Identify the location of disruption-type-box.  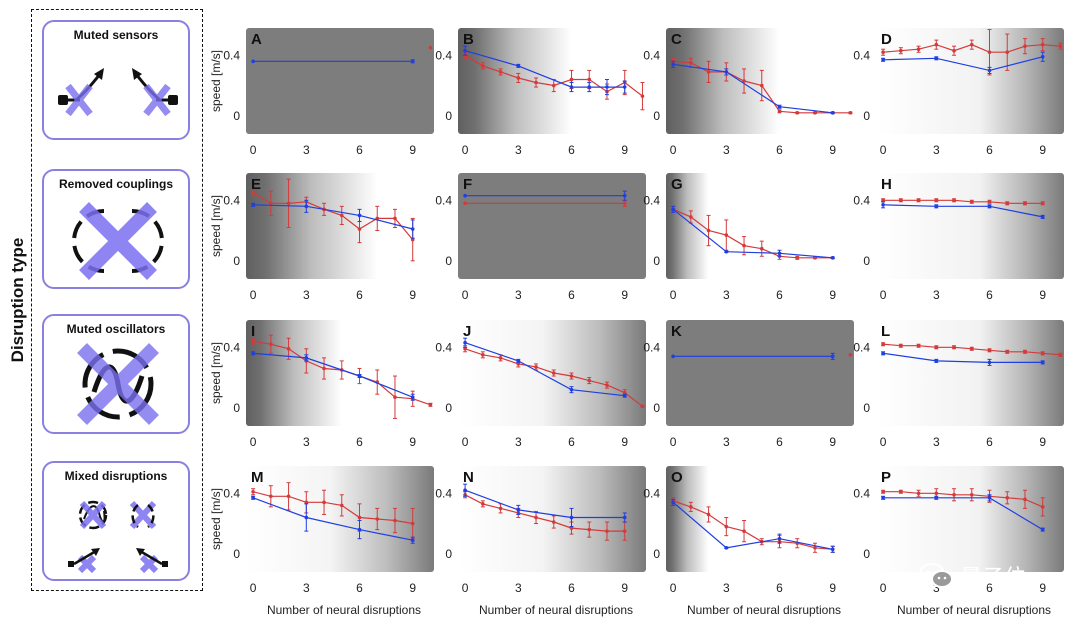
(117, 300).